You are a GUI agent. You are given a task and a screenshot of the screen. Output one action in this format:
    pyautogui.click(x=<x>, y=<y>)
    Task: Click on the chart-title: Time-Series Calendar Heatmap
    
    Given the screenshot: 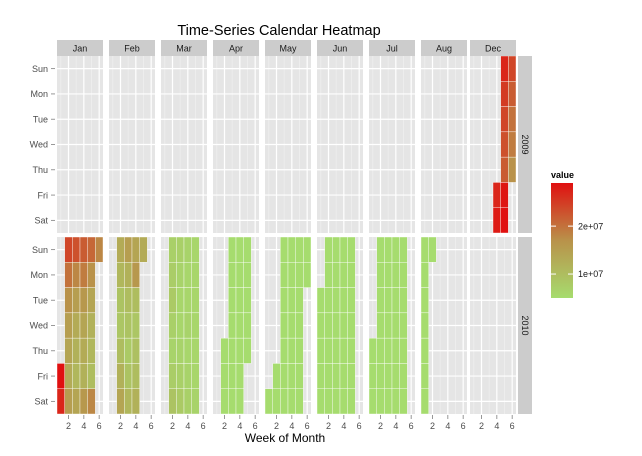 What is the action you would take?
    pyautogui.click(x=278, y=31)
    